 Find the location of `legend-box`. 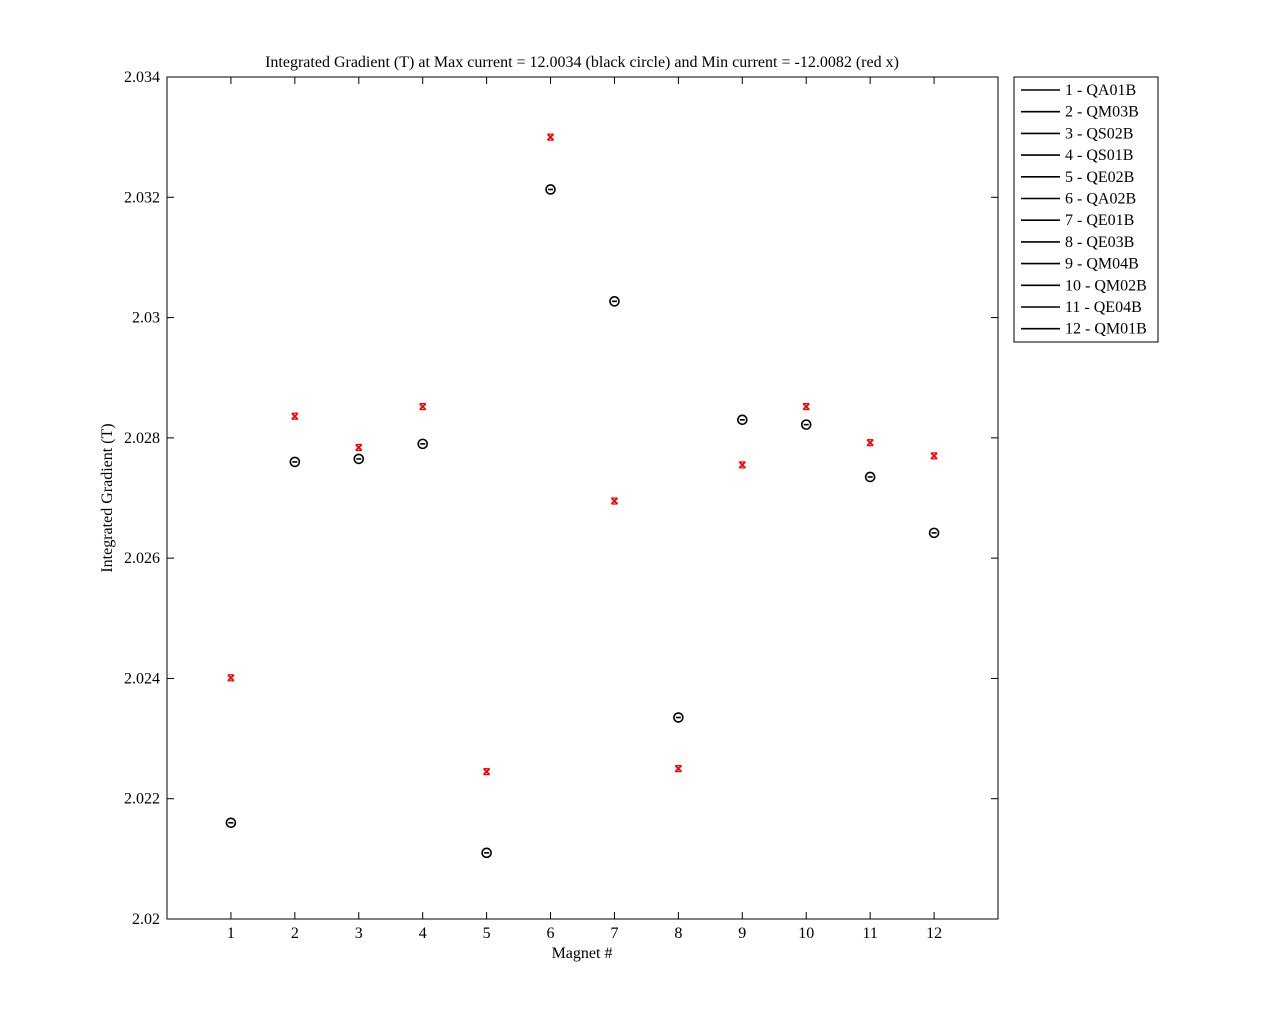

legend-box is located at coordinates (1086, 209).